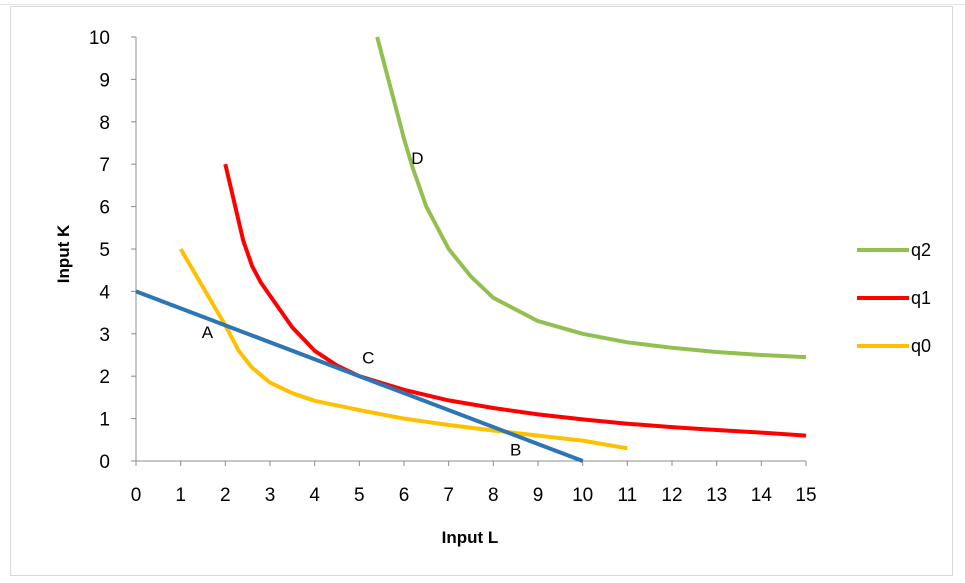  I want to click on y-tick-label: 4, so click(104, 292).